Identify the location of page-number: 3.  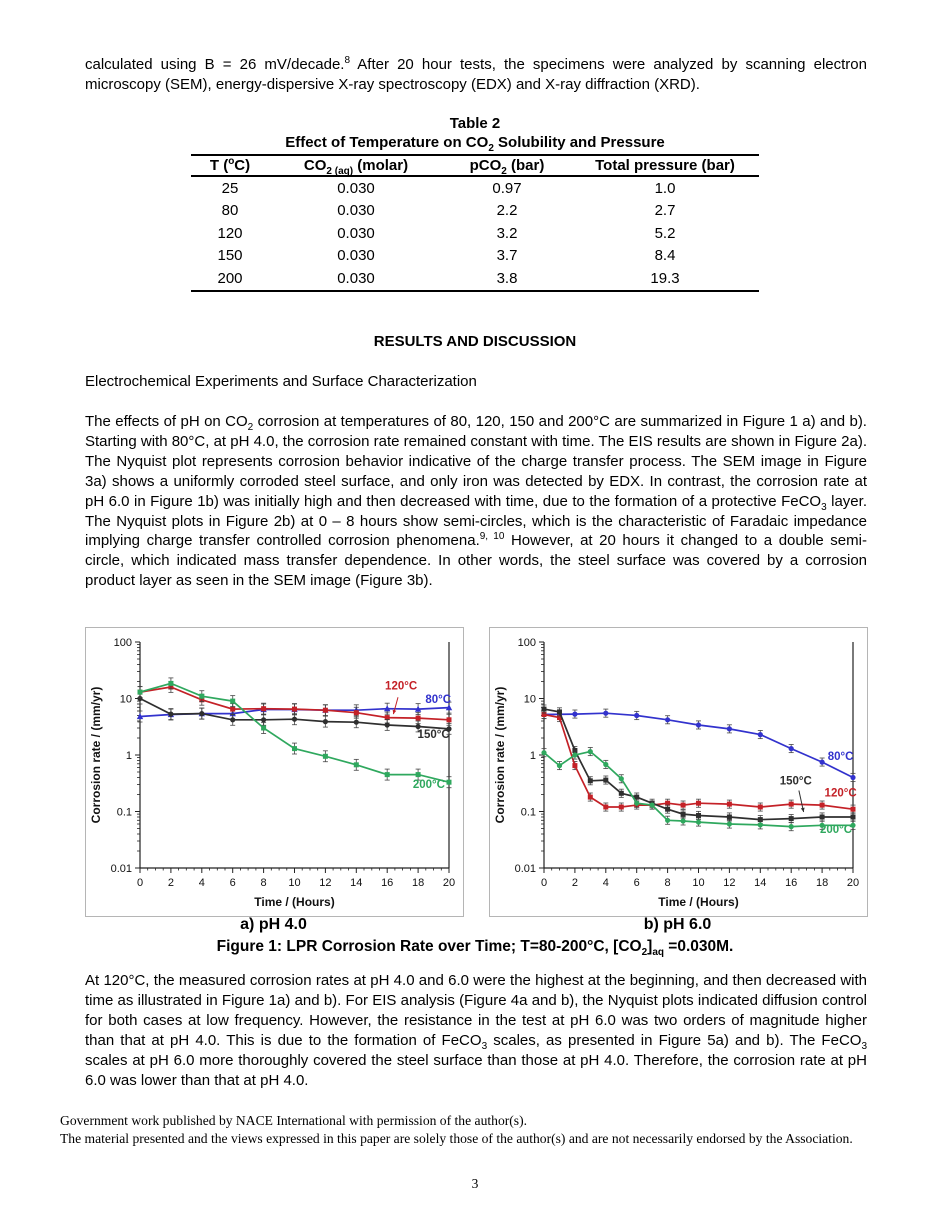
(475, 1183).